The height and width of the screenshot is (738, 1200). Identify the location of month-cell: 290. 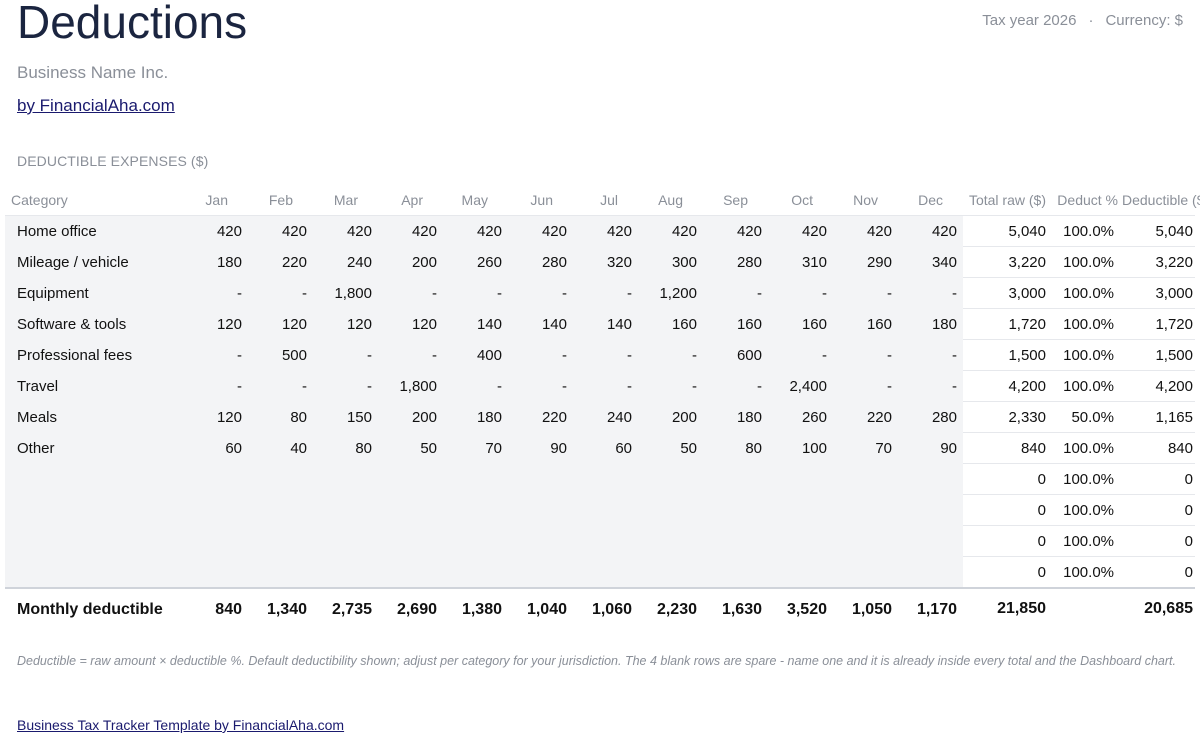
(865, 262).